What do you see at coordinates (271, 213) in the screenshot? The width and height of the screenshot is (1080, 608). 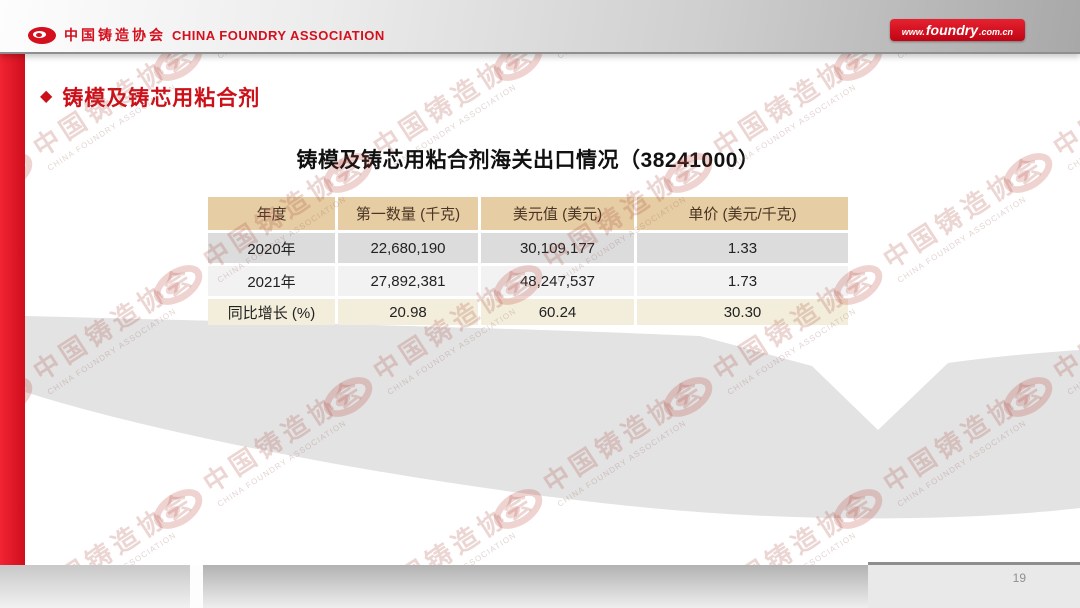 I see `col-header-year: 年度` at bounding box center [271, 213].